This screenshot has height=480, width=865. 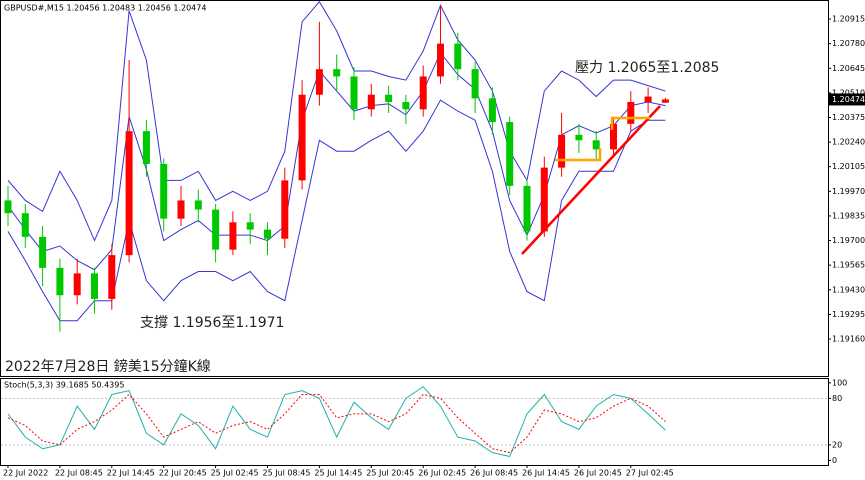 What do you see at coordinates (25, 473) in the screenshot?
I see `x-tick-label: 22 Jul 2022` at bounding box center [25, 473].